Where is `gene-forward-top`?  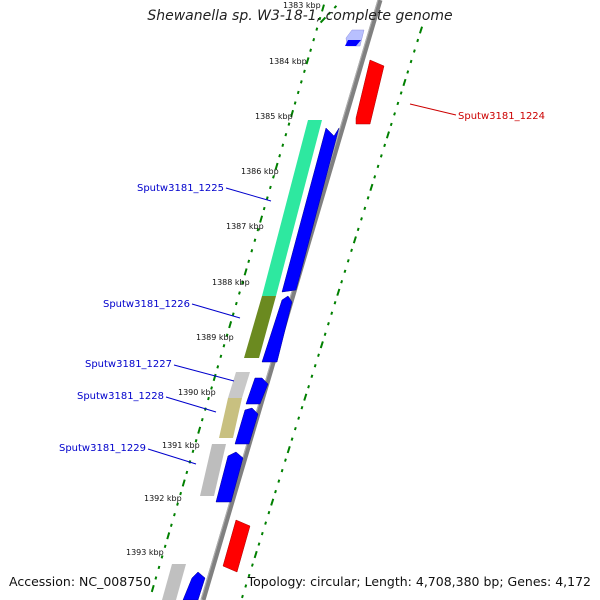
gene-forward-top is located at coordinates (353, 43).